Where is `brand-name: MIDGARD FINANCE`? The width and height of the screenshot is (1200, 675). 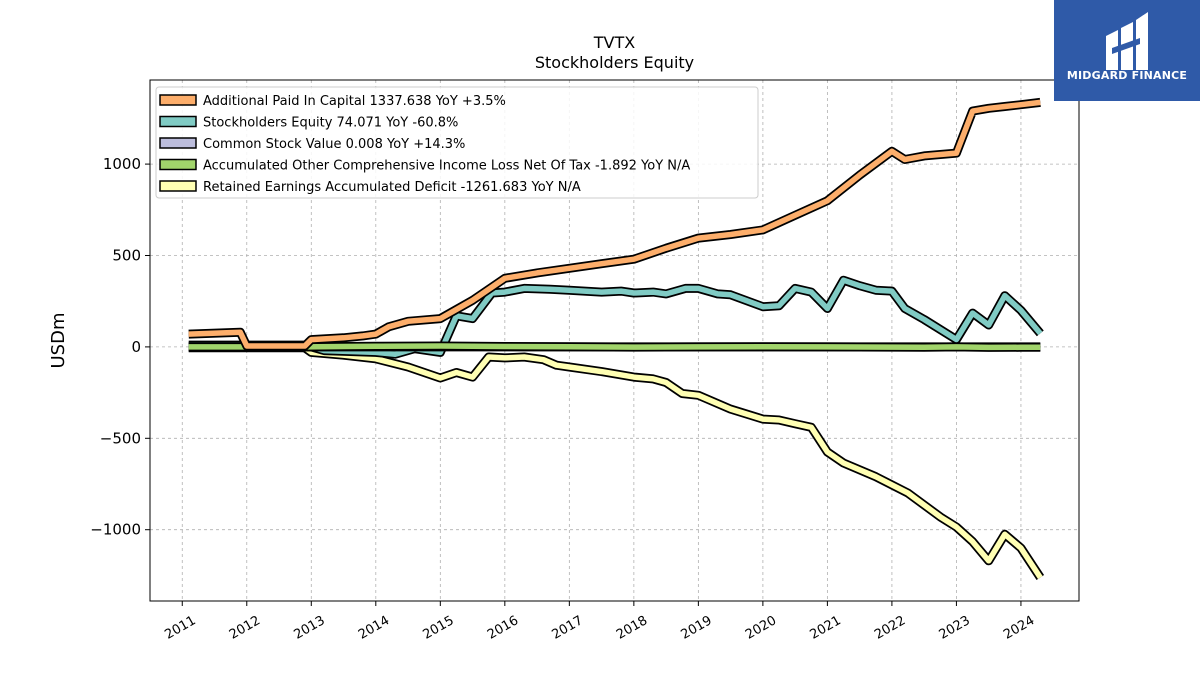
brand-name: MIDGARD FINANCE is located at coordinates (1127, 75).